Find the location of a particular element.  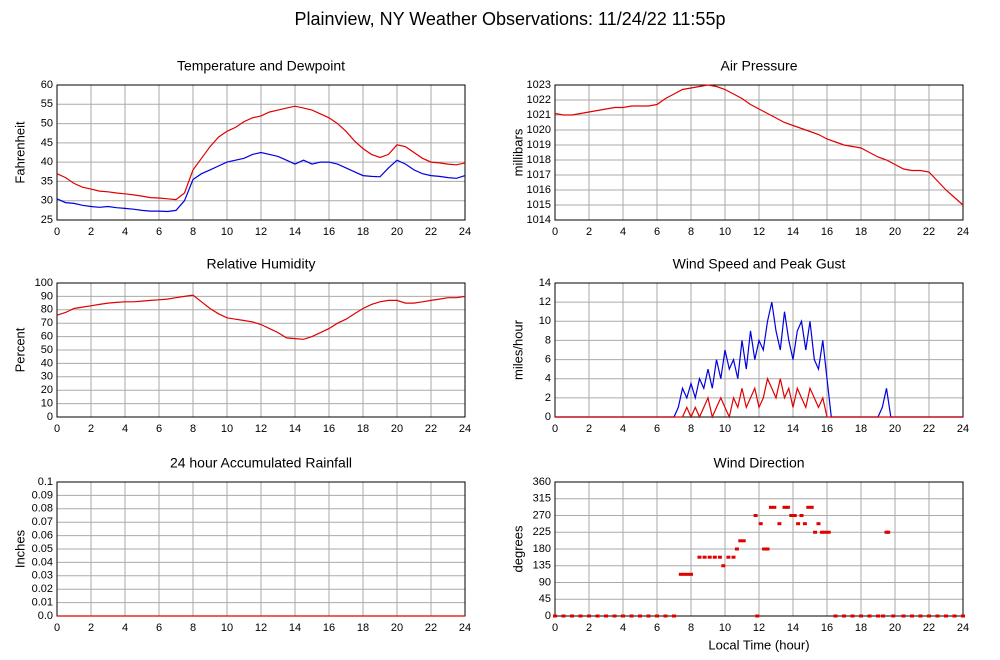

y-tick-label: 0.05 is located at coordinates (42, 549).